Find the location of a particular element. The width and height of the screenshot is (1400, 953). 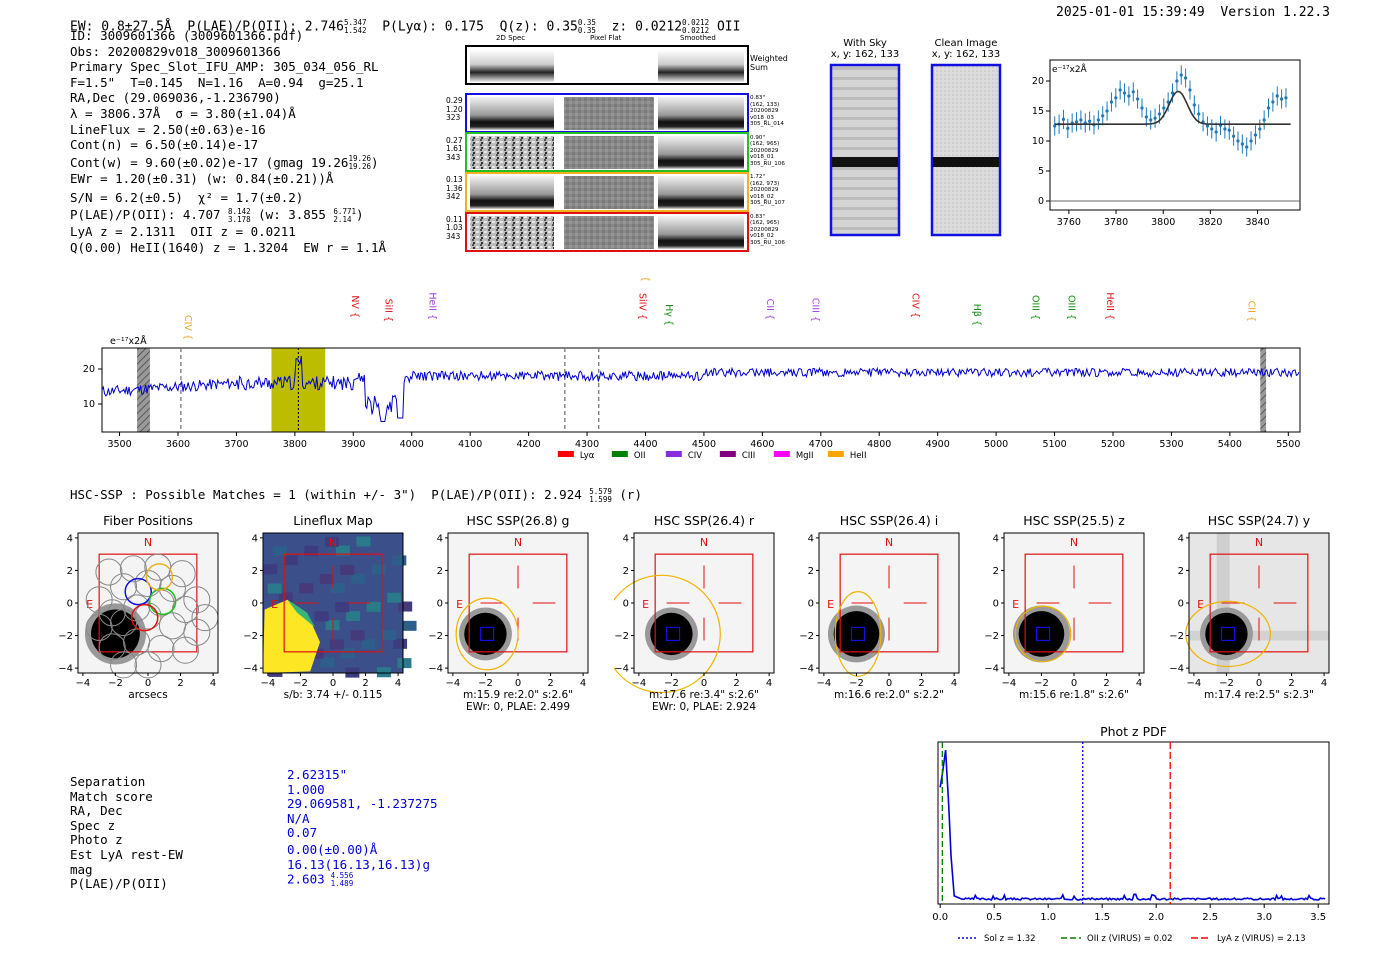

fiber-fourth is located at coordinates (144, 617).